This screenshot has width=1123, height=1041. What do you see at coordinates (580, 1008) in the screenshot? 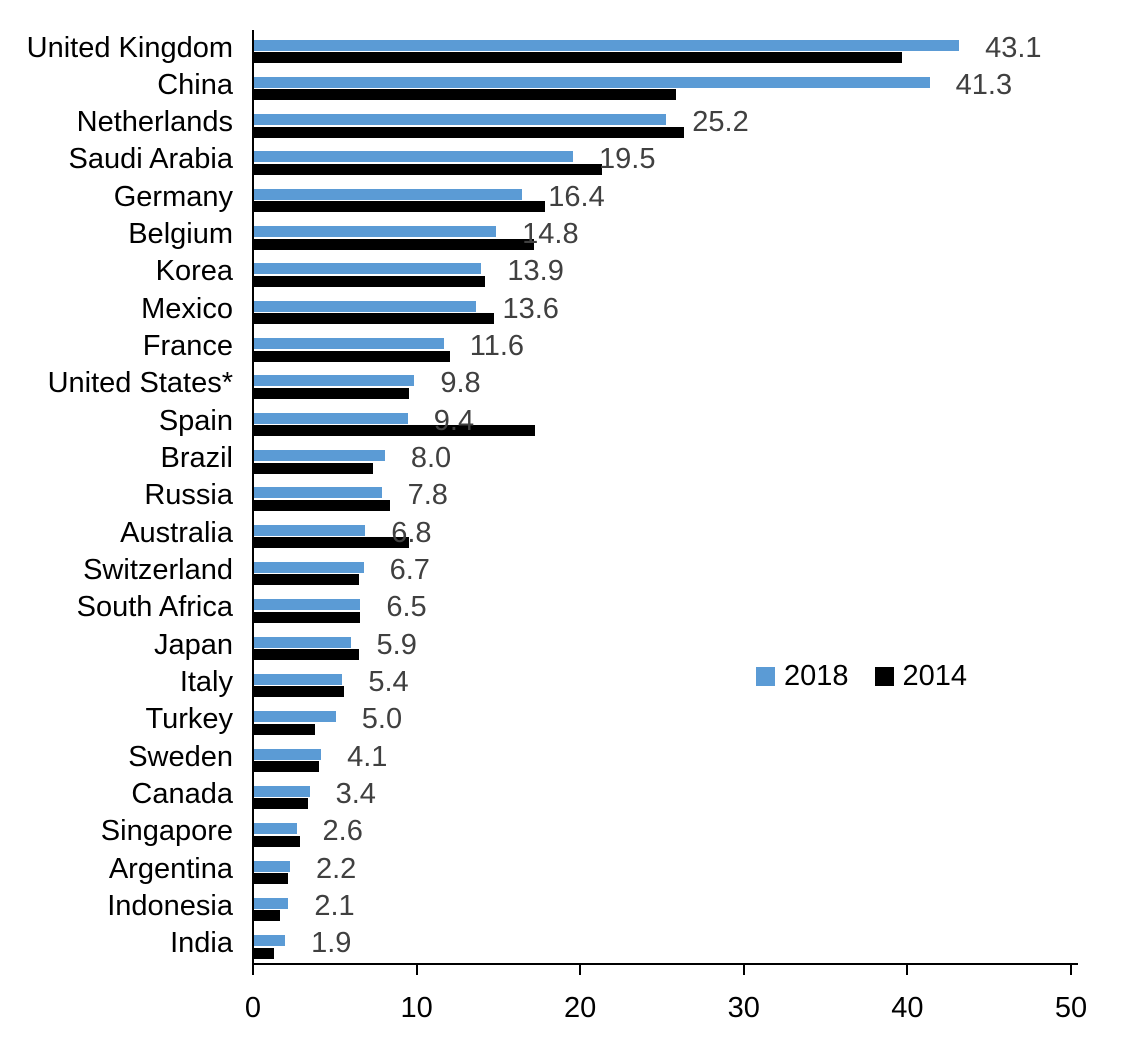
I see `x-tick-label: 20` at bounding box center [580, 1008].